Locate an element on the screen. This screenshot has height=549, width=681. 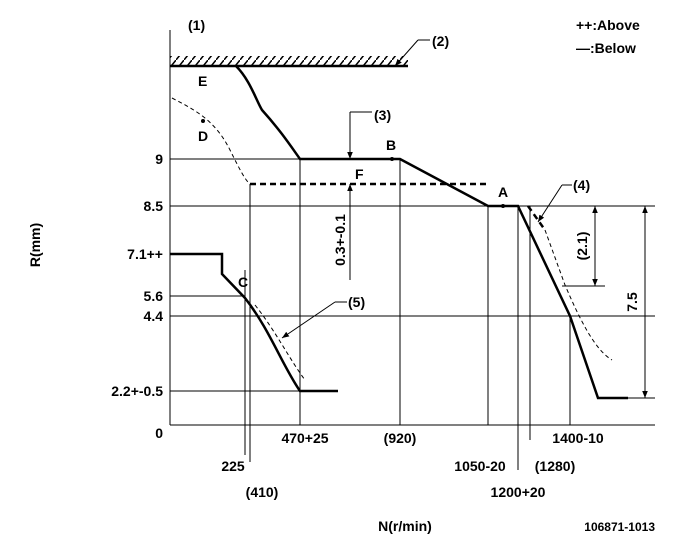
n-tick-label: 470+25 is located at coordinates (304, 438).